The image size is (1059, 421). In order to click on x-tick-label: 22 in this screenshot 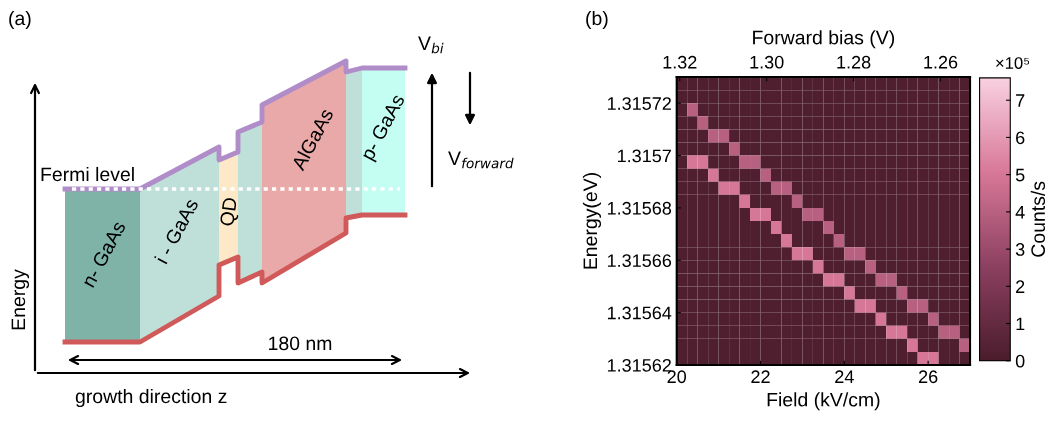, I will do `click(760, 376)`.